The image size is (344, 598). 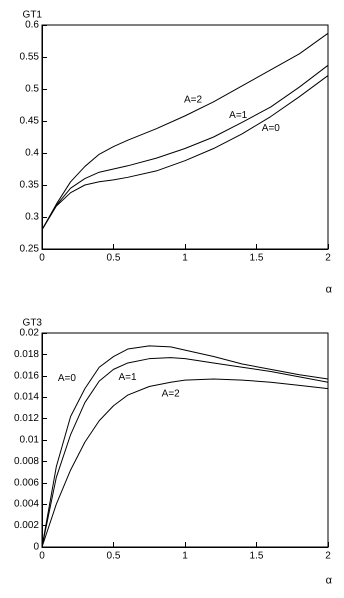 I want to click on y-tick-label: 0.002, so click(x=27, y=526).